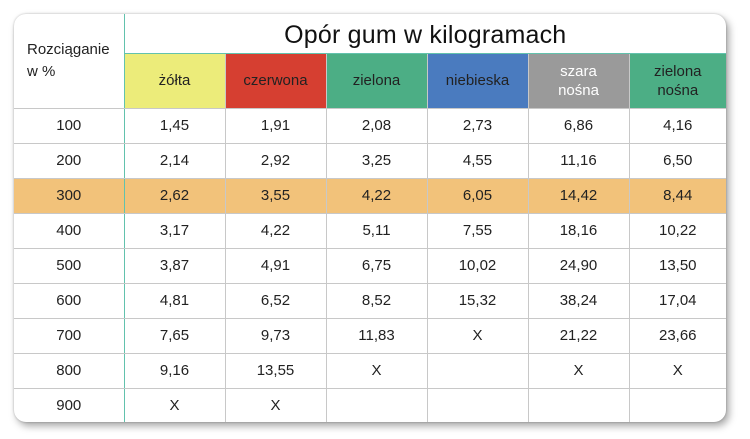 This screenshot has width=750, height=439. What do you see at coordinates (69, 161) in the screenshot?
I see `stretch-cell: 200` at bounding box center [69, 161].